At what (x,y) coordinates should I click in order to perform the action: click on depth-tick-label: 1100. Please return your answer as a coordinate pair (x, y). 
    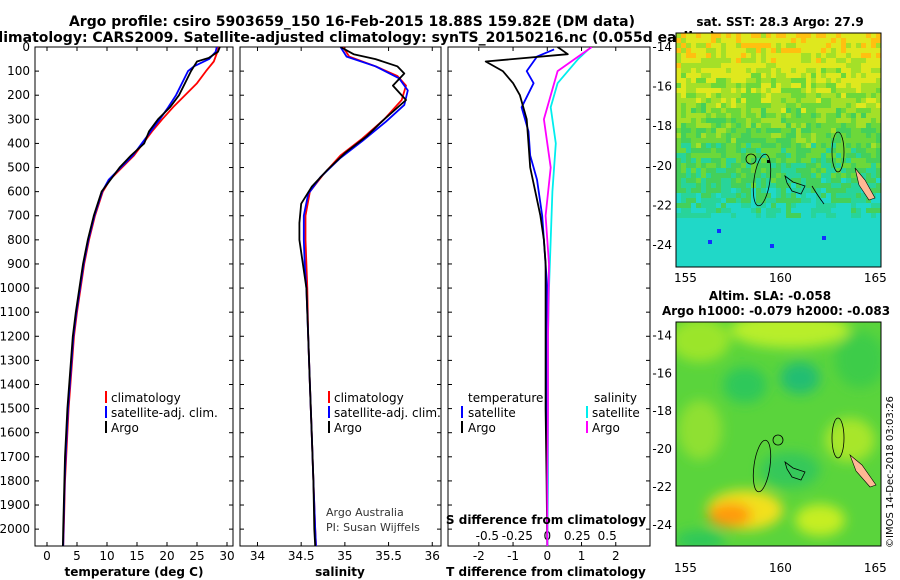
    Looking at the image, I should click on (15, 312).